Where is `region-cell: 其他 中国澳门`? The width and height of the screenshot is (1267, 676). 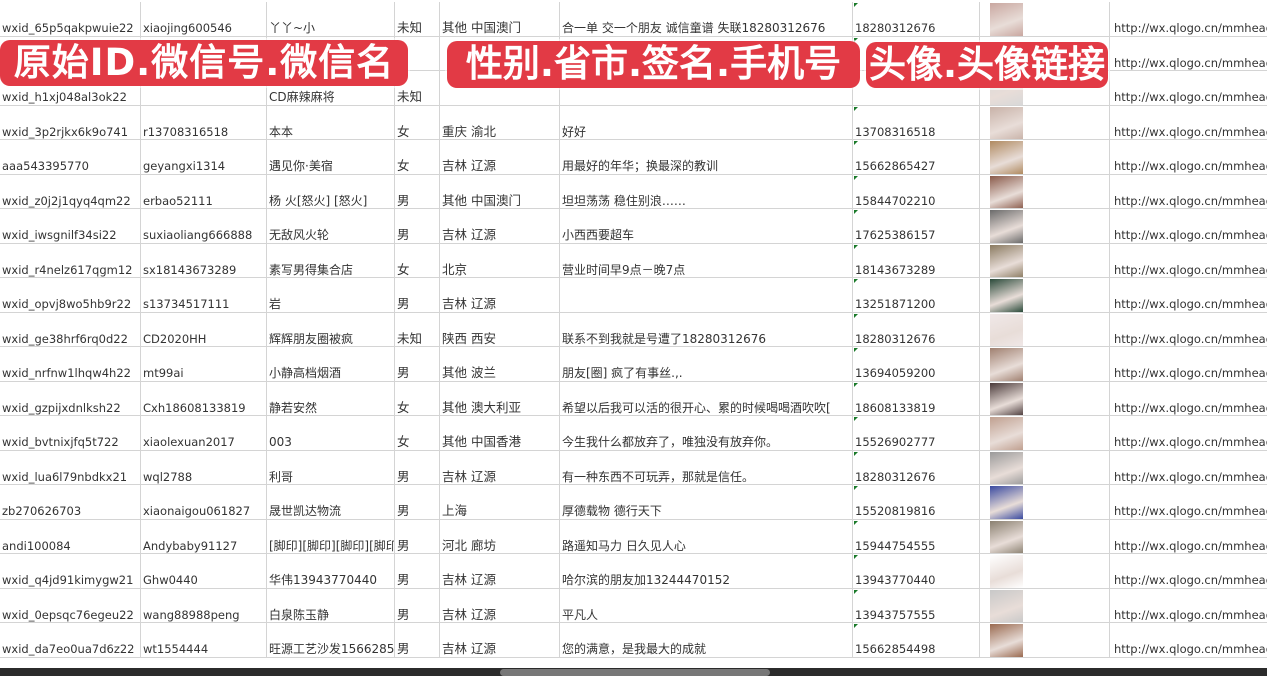
region-cell: 其他 中国澳门 is located at coordinates (500, 19).